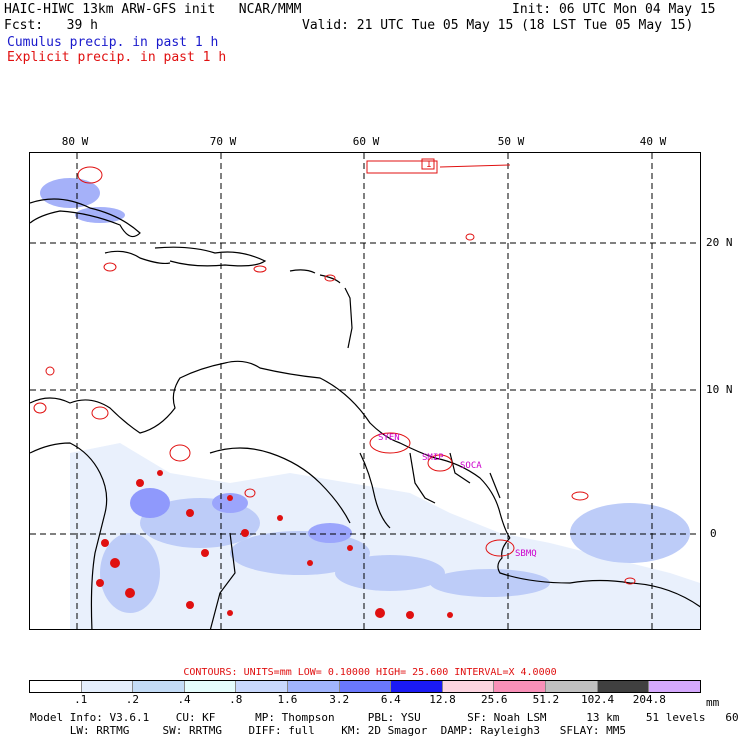  What do you see at coordinates (546, 699) in the screenshot?
I see `color-scale-label: 51.2` at bounding box center [546, 699].